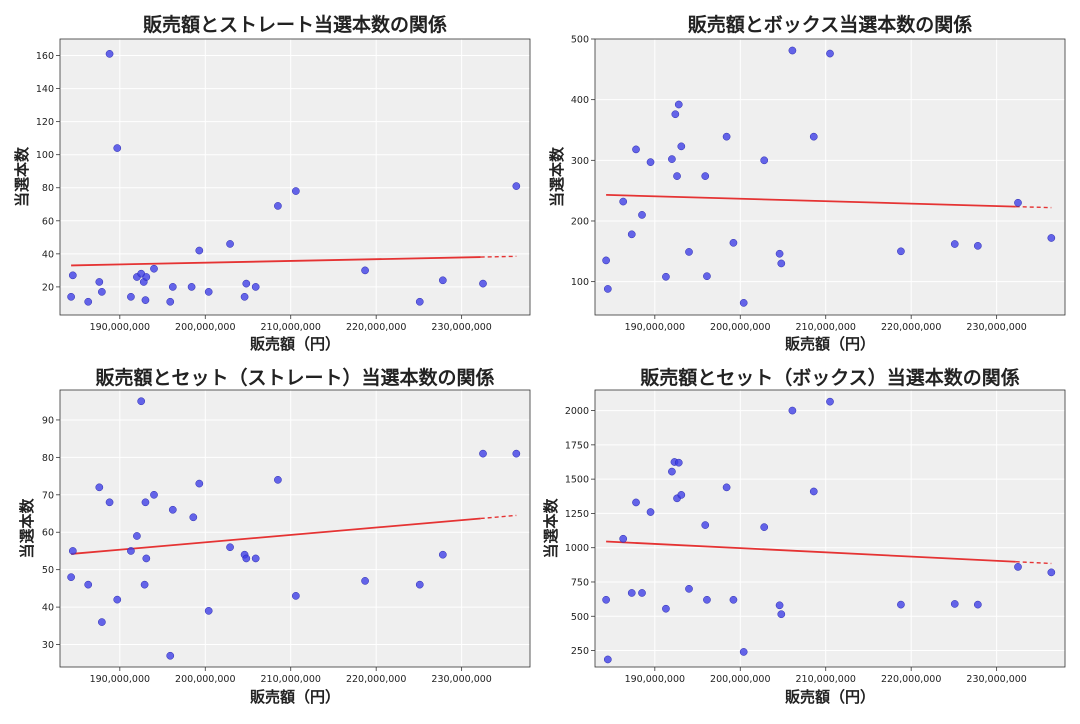 This screenshot has width=1080, height=724. I want to click on y-tick-label: 200, so click(580, 221).